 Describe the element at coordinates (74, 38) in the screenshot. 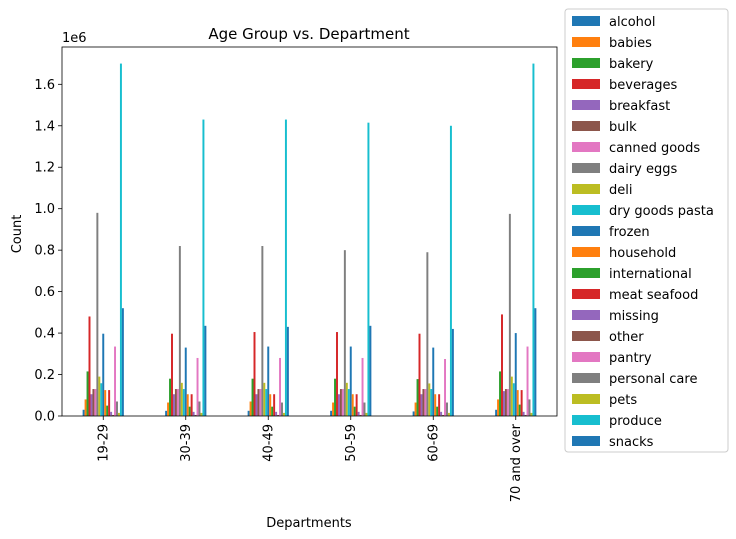

I see `y-offset-label: 1e6` at that location.